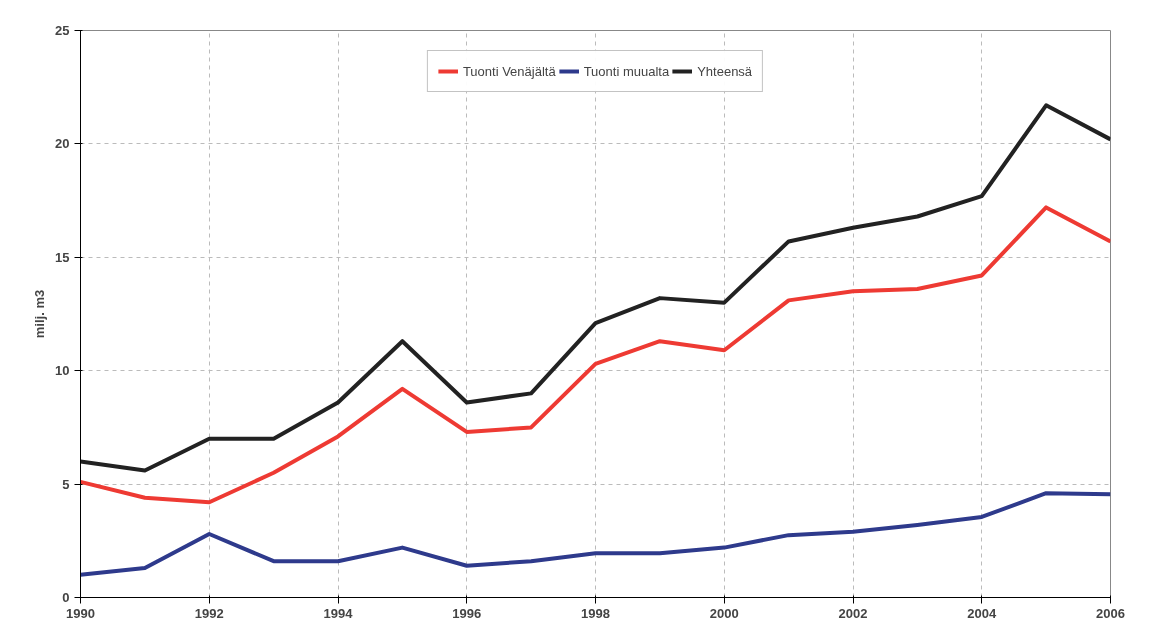 The image size is (1172, 641). Describe the element at coordinates (982, 613) in the screenshot. I see `x-tick-label: 2004` at that location.